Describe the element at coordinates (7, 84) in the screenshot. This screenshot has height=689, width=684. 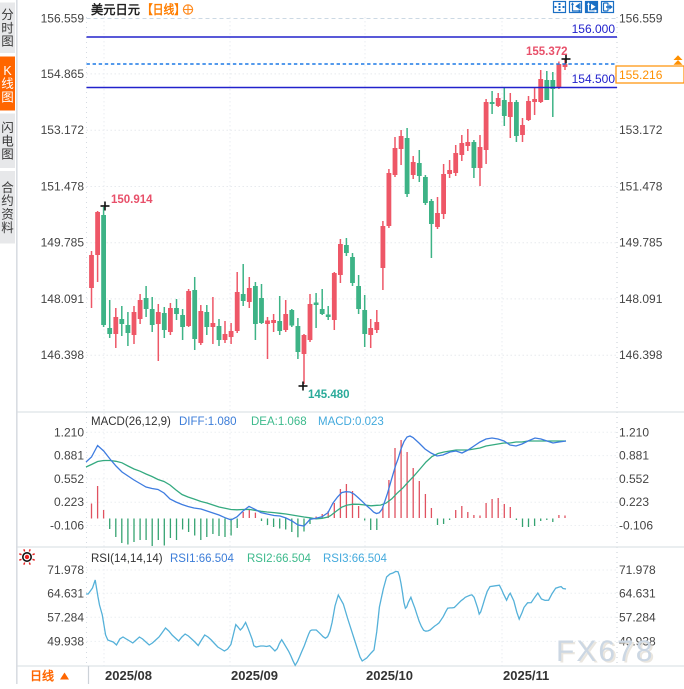
I see `svg-text: 线` at that location.